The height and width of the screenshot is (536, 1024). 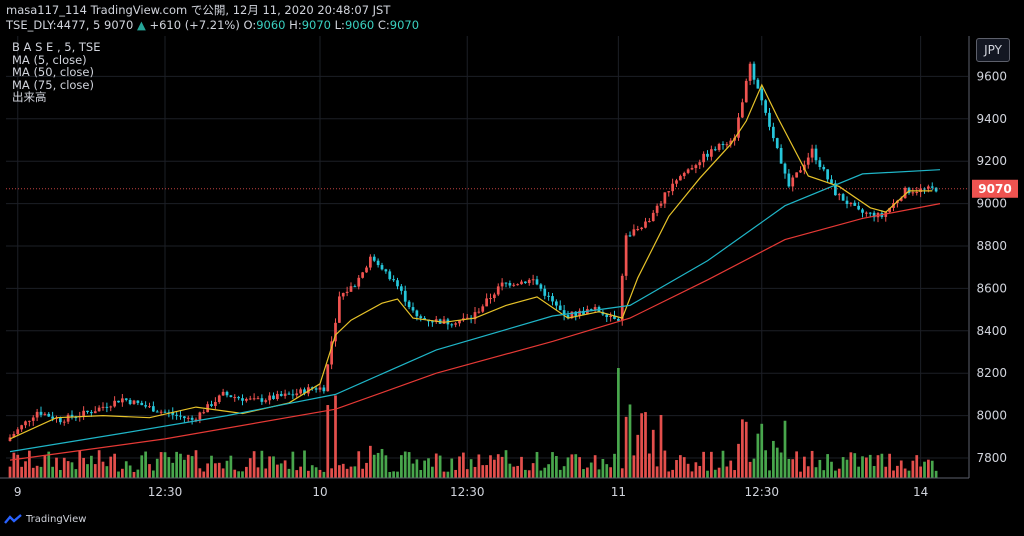 What do you see at coordinates (295, 25) in the screenshot?
I see `high-label: H:` at bounding box center [295, 25].